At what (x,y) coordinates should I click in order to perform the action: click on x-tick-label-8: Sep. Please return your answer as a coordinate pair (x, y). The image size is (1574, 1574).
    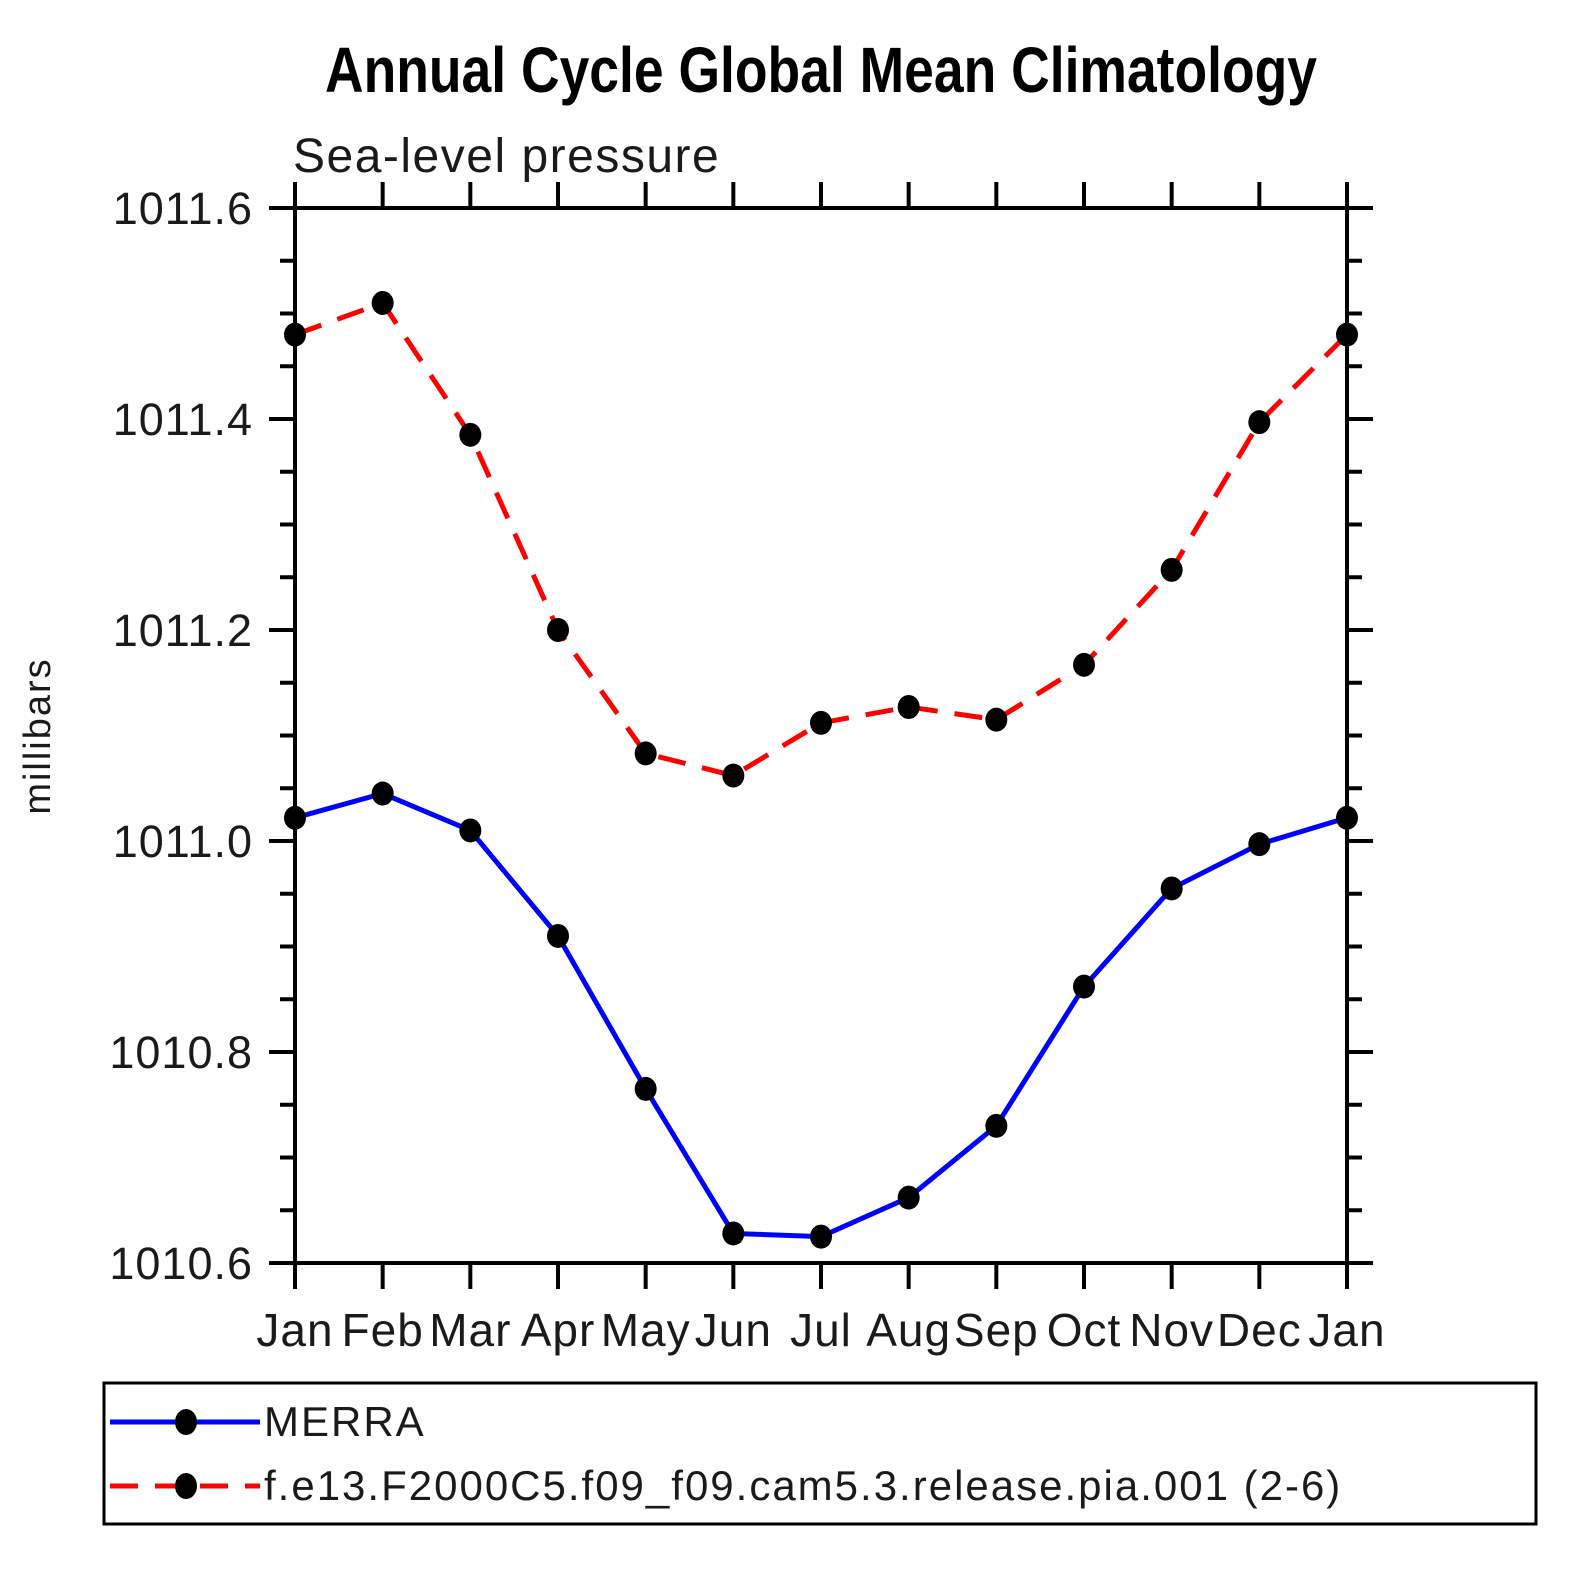
    Looking at the image, I should click on (996, 1330).